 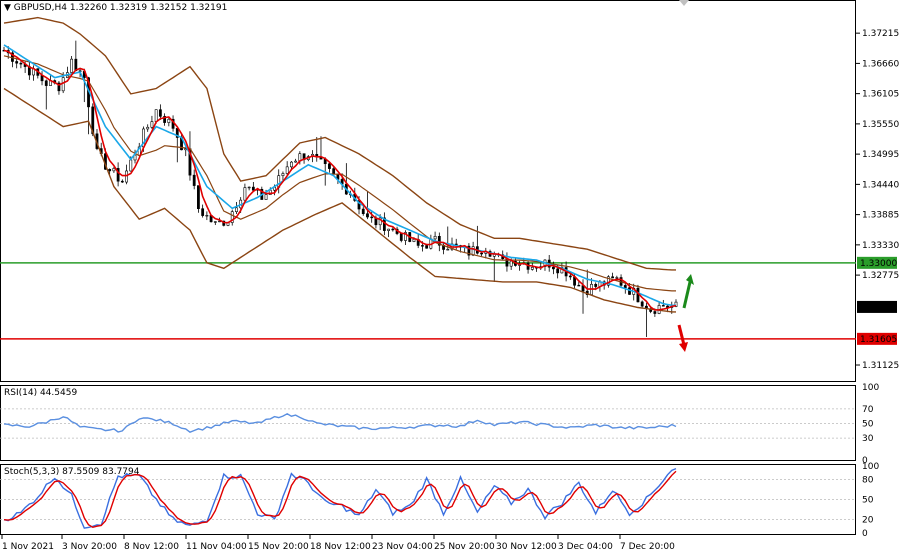 What do you see at coordinates (151, 547) in the screenshot?
I see `time-tick-label: 8 Nov 12:00` at bounding box center [151, 547].